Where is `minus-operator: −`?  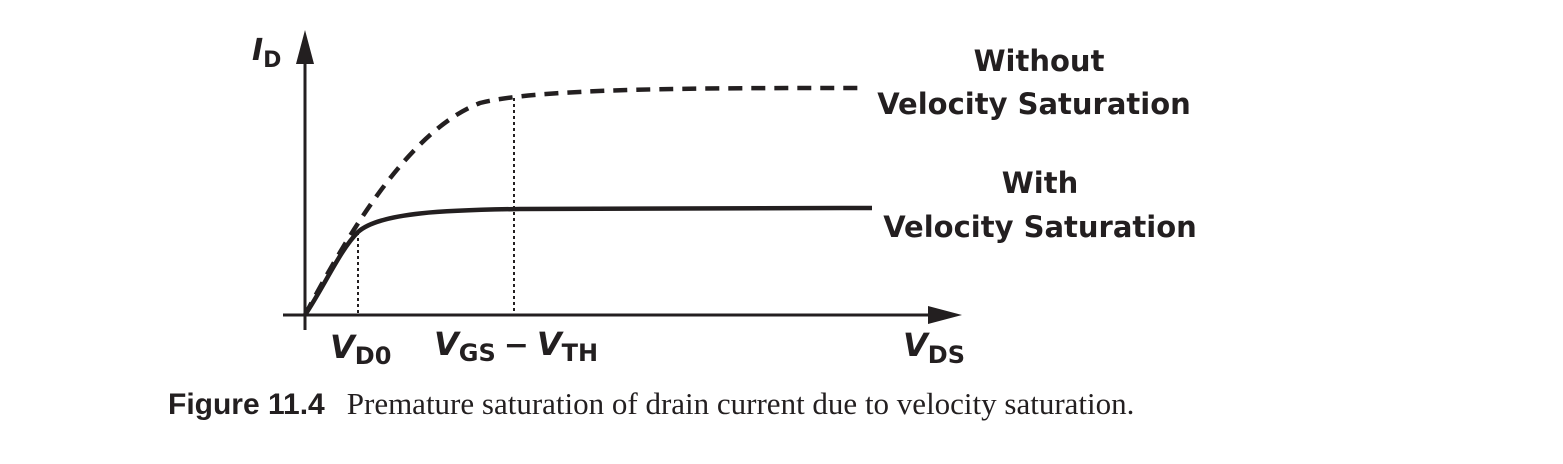
minus-operator: − is located at coordinates (516, 345).